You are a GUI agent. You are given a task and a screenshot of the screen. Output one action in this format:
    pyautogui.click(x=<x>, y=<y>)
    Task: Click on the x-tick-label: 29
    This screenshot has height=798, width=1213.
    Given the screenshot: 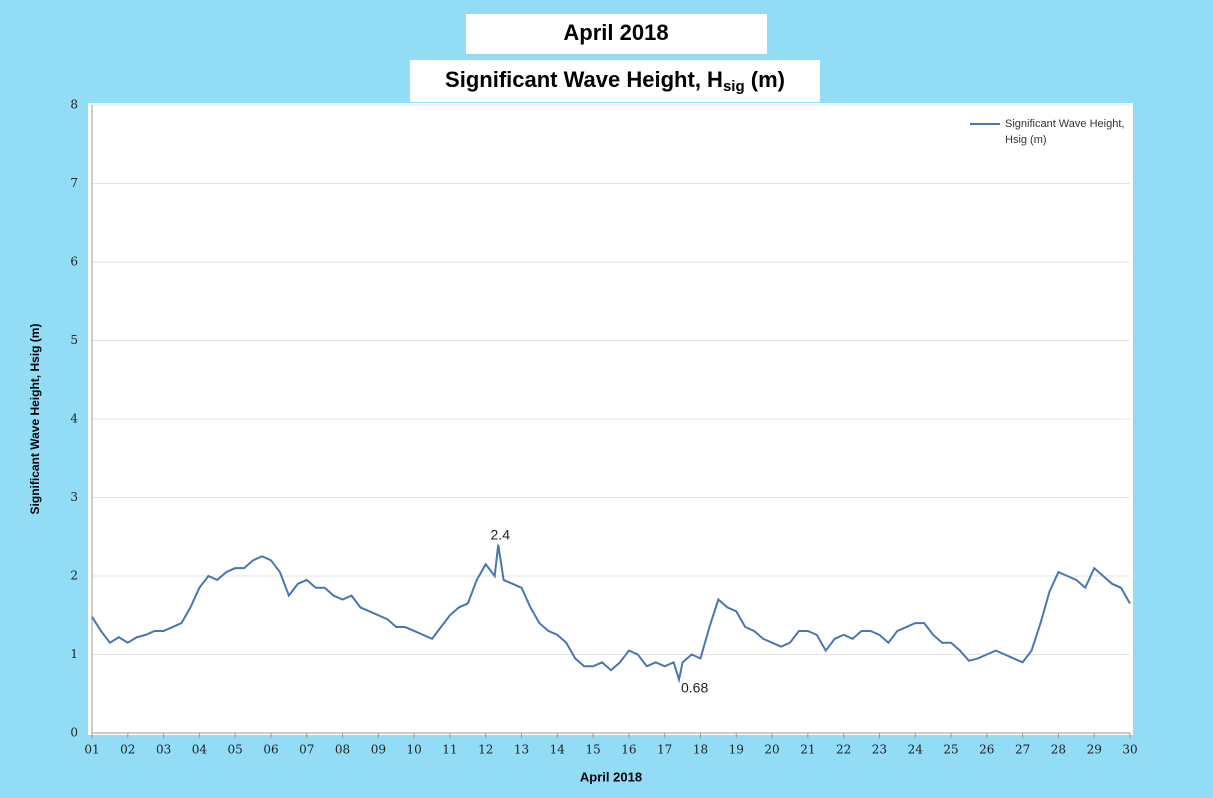 What is the action you would take?
    pyautogui.click(x=1094, y=750)
    